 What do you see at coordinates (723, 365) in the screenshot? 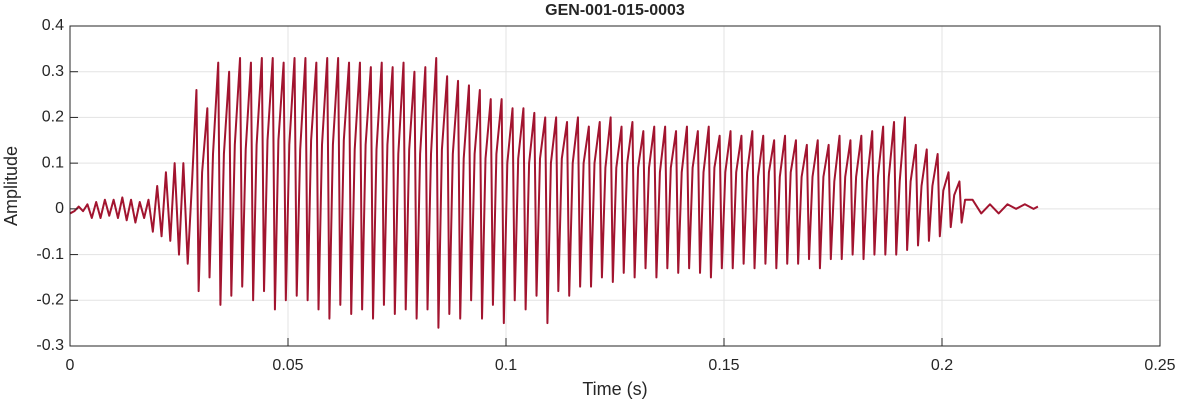
I see `x-tick-label: 0.15` at bounding box center [723, 365].